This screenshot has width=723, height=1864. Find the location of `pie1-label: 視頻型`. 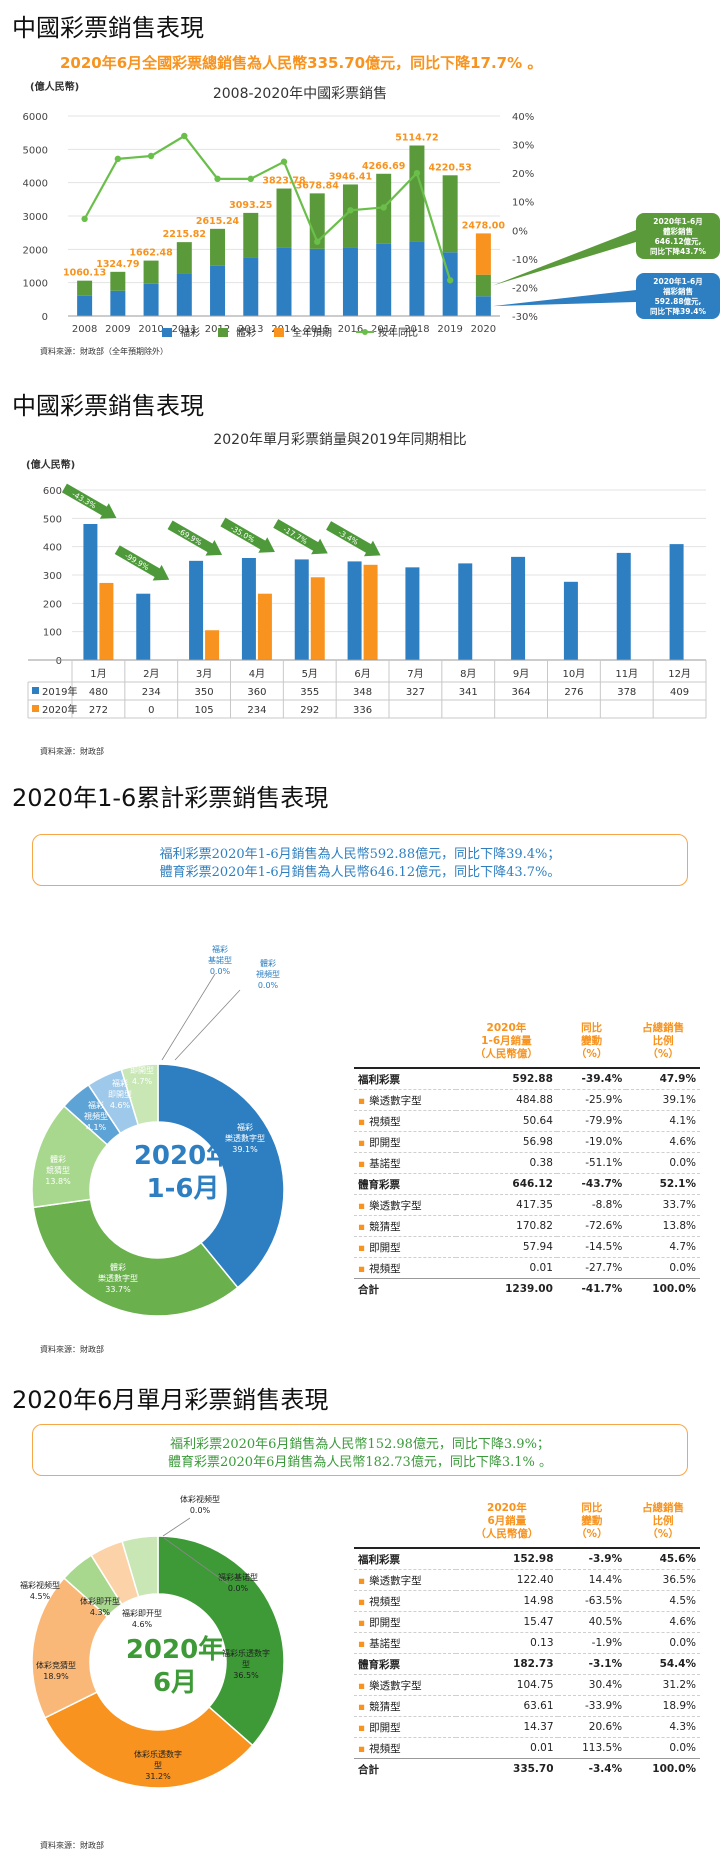

pie1-label: 視頻型 is located at coordinates (96, 1116).